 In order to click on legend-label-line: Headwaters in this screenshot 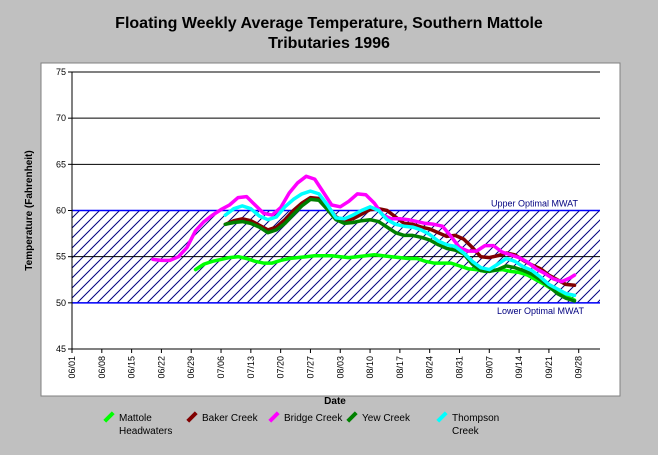, I will do `click(146, 431)`.